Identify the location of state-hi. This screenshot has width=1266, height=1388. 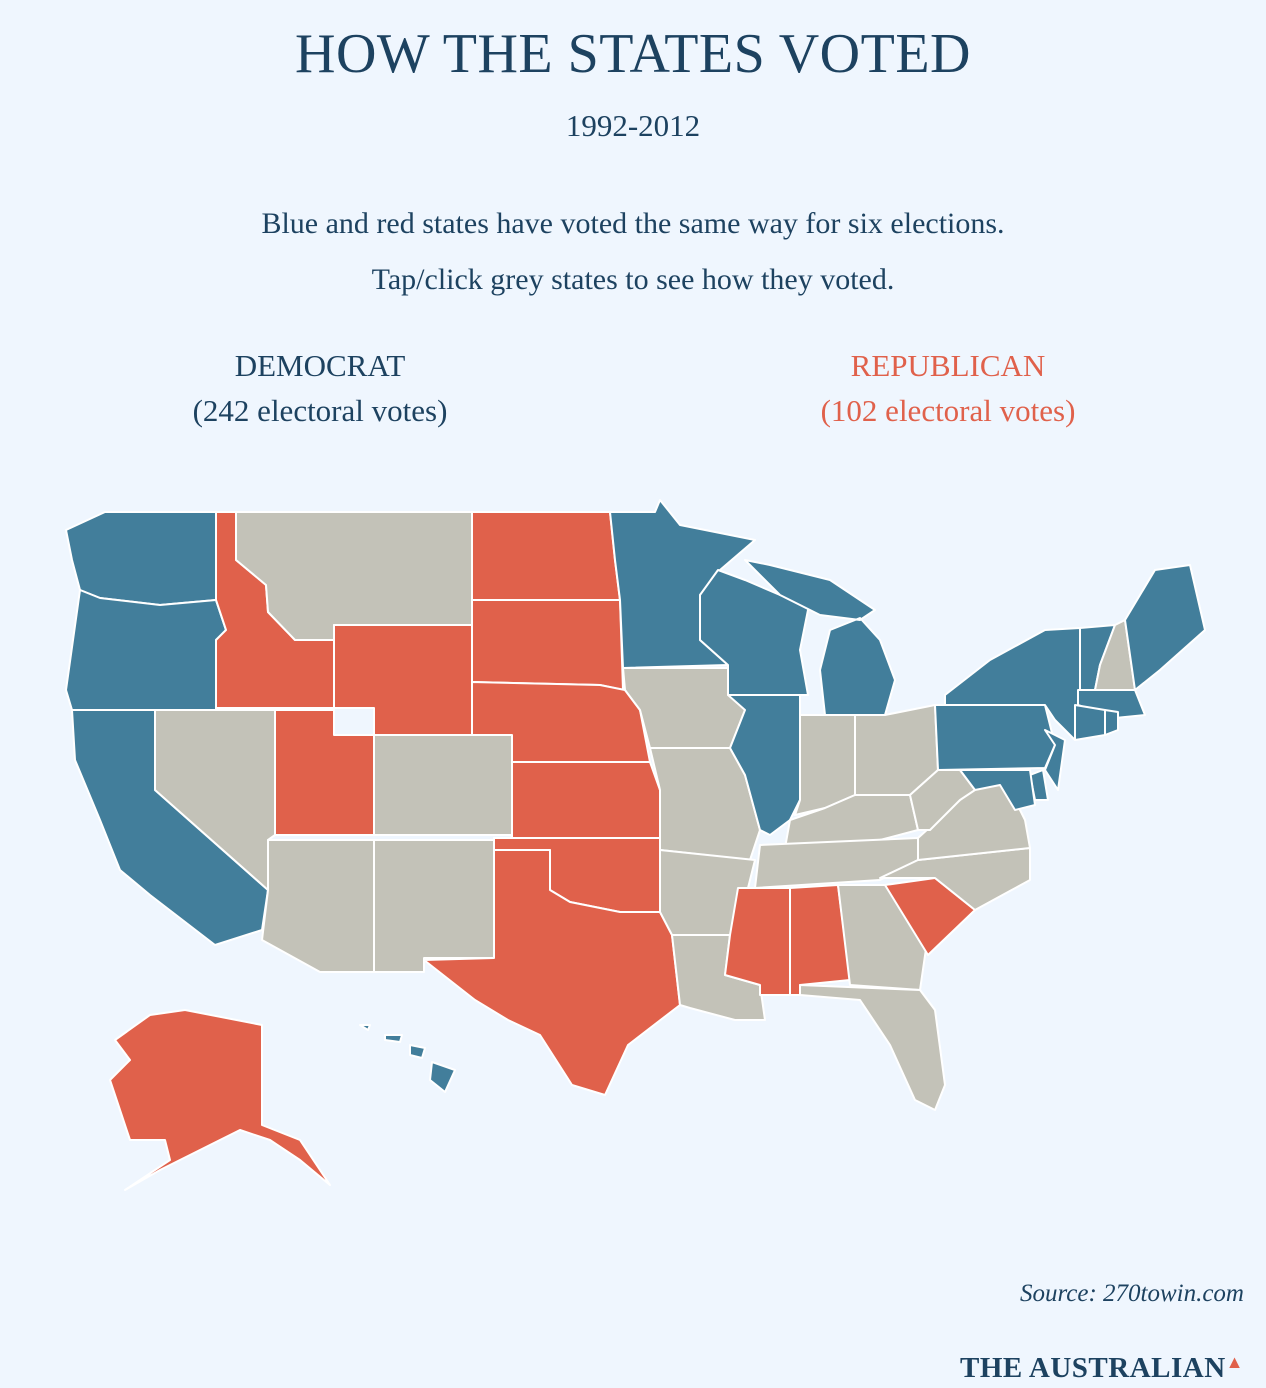
(407, 1058).